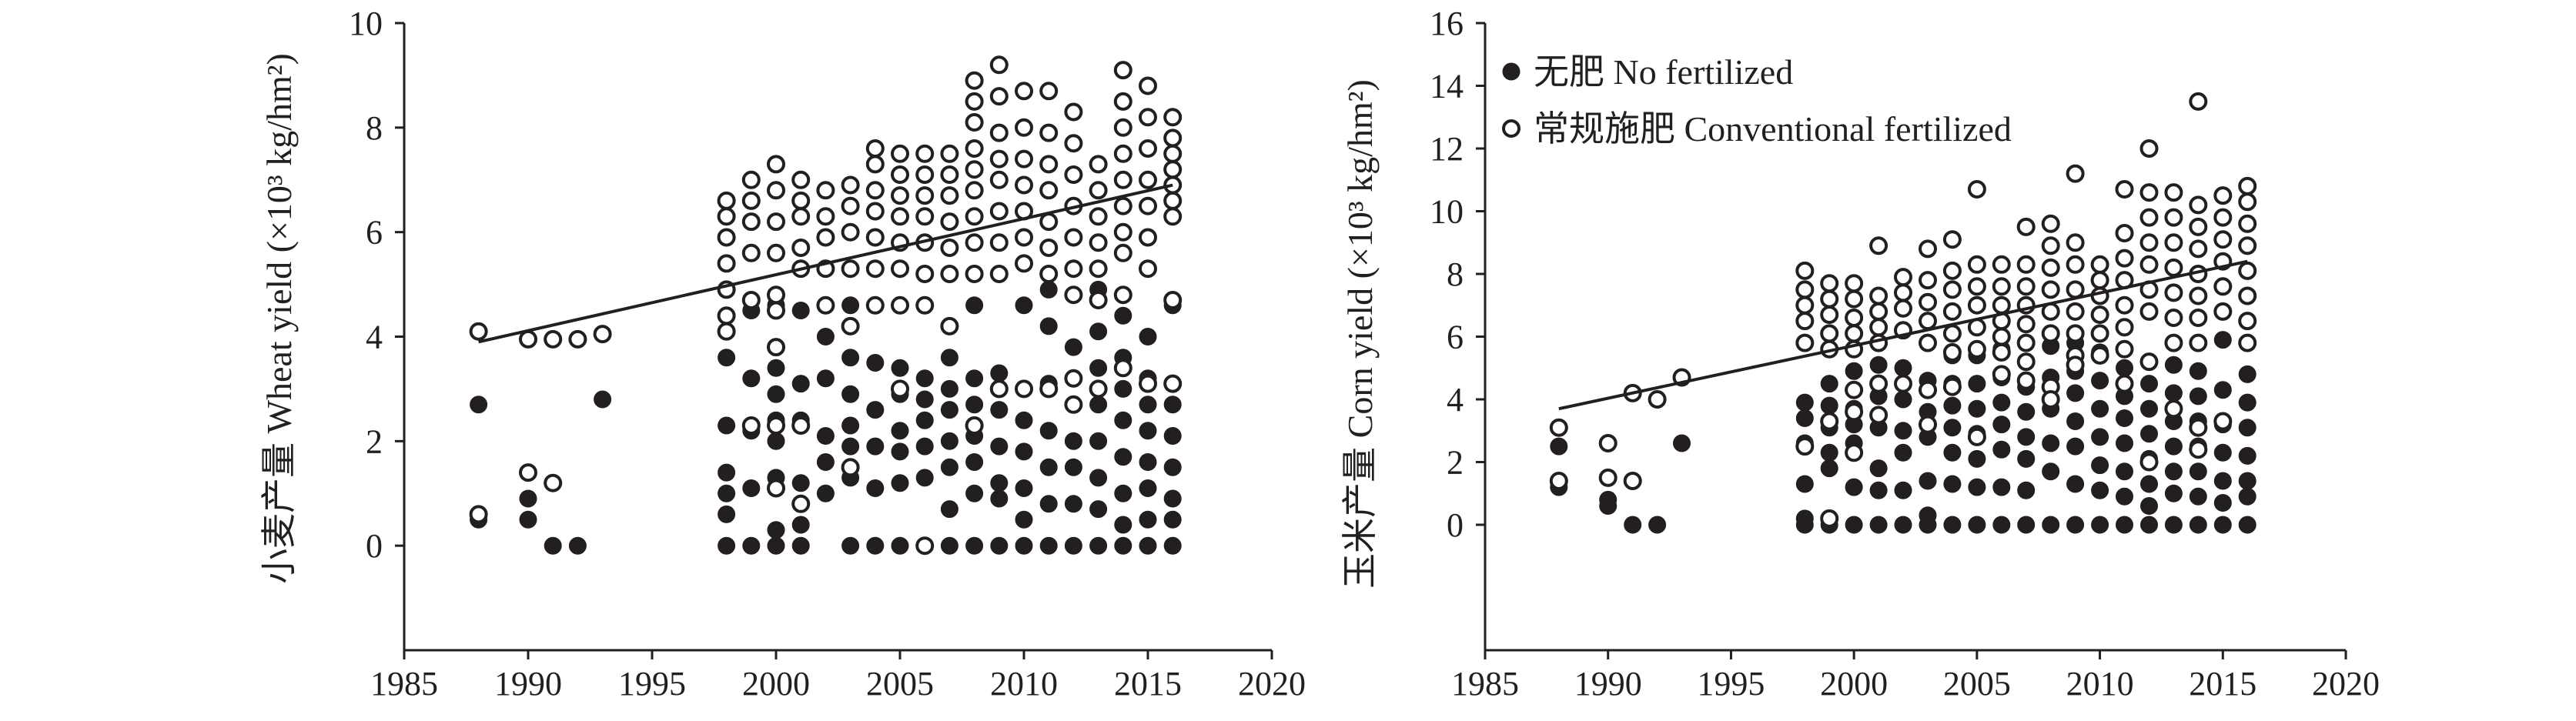 Image resolution: width=2576 pixels, height=721 pixels. I want to click on y-tick-label: 14, so click(1447, 86).